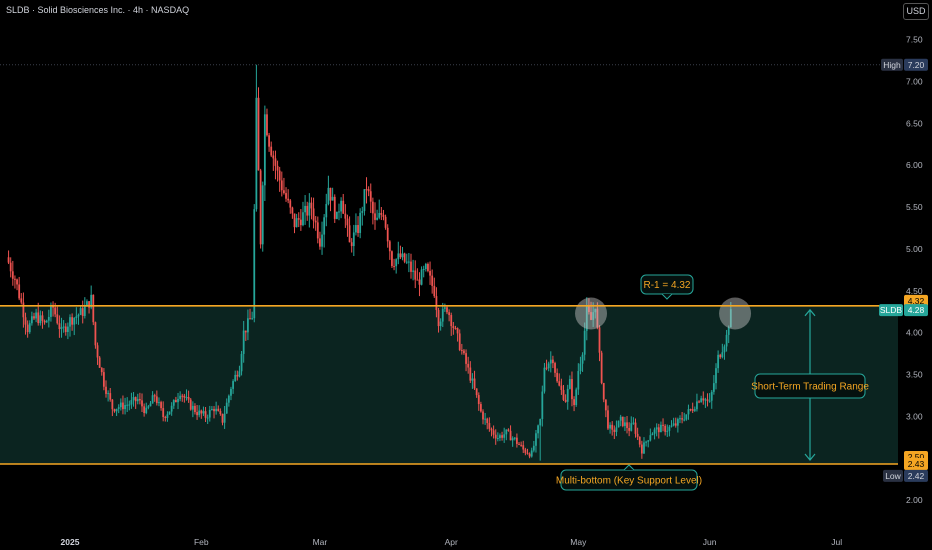 The height and width of the screenshot is (550, 932). Describe the element at coordinates (916, 475) in the screenshot. I see `low-value-bg` at that location.